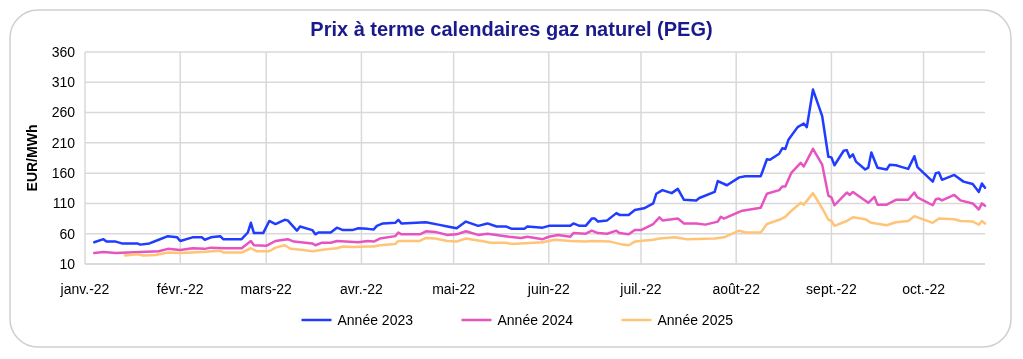 This screenshot has width=1023, height=359. What do you see at coordinates (84, 289) in the screenshot?
I see `x-tick-label: janv.-22` at bounding box center [84, 289].